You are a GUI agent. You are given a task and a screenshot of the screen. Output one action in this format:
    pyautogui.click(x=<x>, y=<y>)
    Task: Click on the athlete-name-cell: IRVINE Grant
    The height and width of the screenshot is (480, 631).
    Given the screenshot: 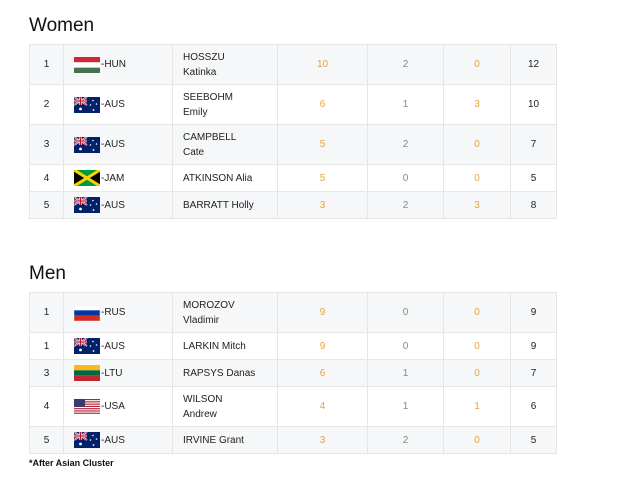 What is the action you would take?
    pyautogui.click(x=225, y=440)
    